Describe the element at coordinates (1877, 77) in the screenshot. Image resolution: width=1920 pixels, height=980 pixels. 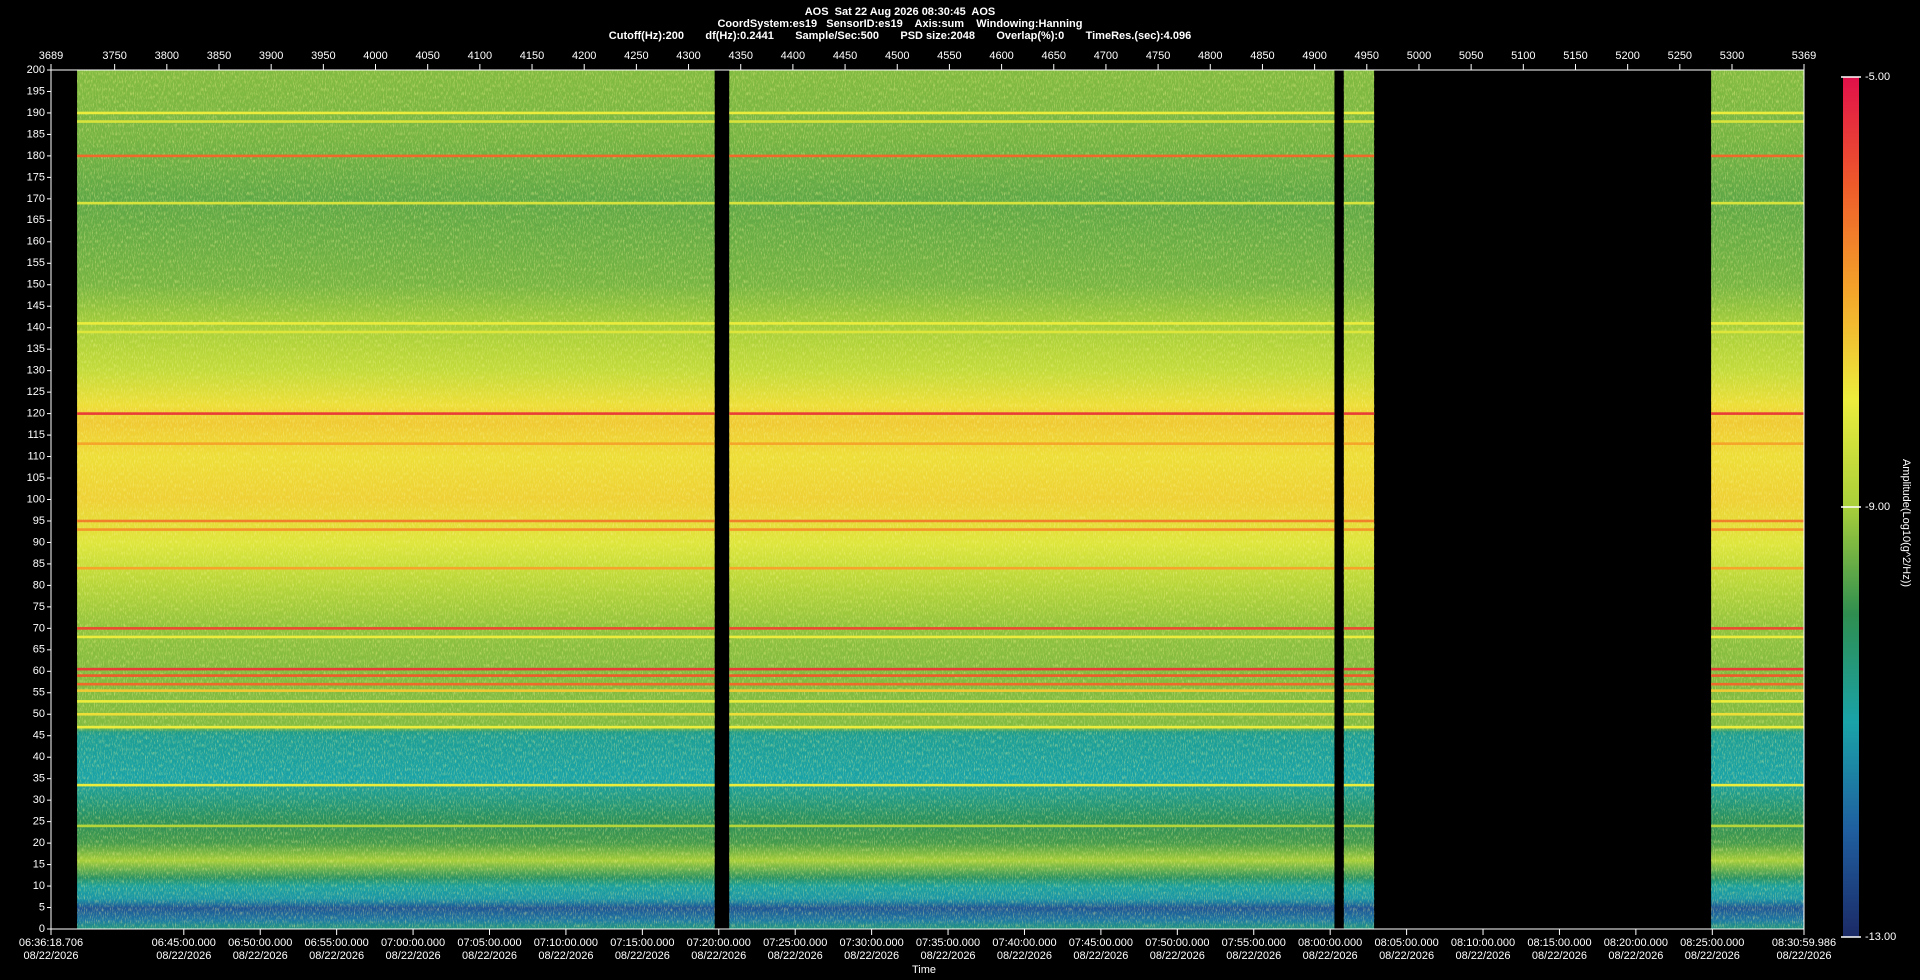
I see `colorbar-tick-label: -5.00` at that location.